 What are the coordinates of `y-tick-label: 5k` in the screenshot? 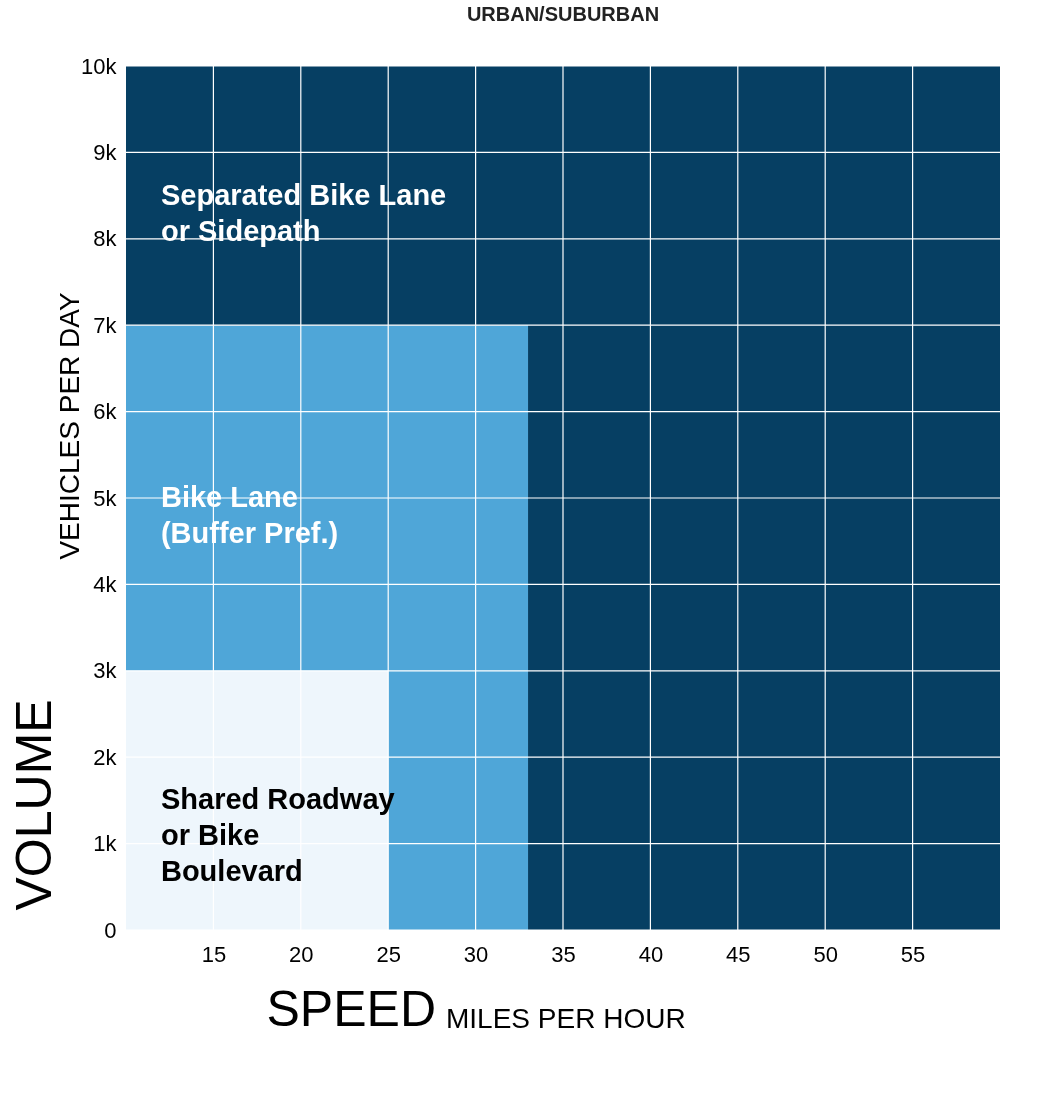 It's located at (105, 498).